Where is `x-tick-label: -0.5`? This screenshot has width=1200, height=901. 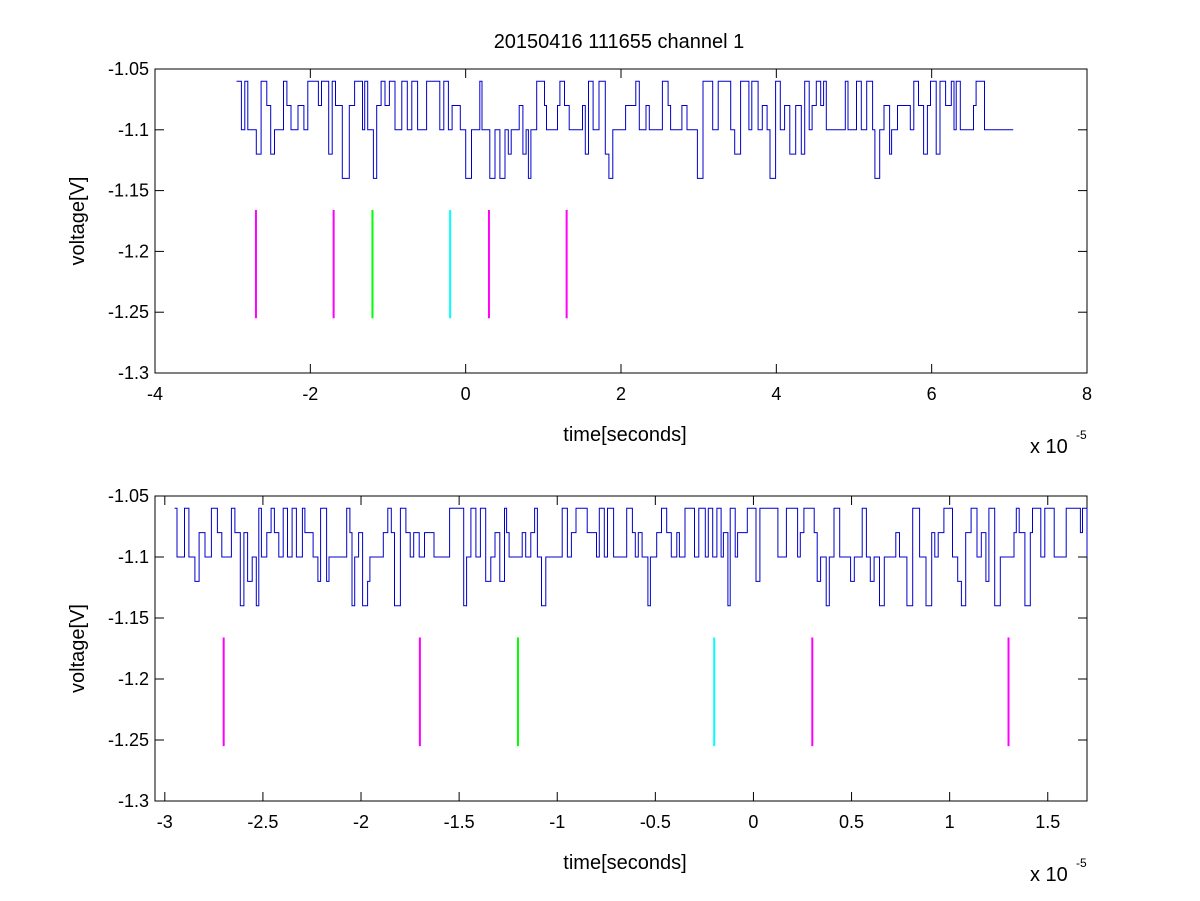 x-tick-label: -0.5 is located at coordinates (655, 822).